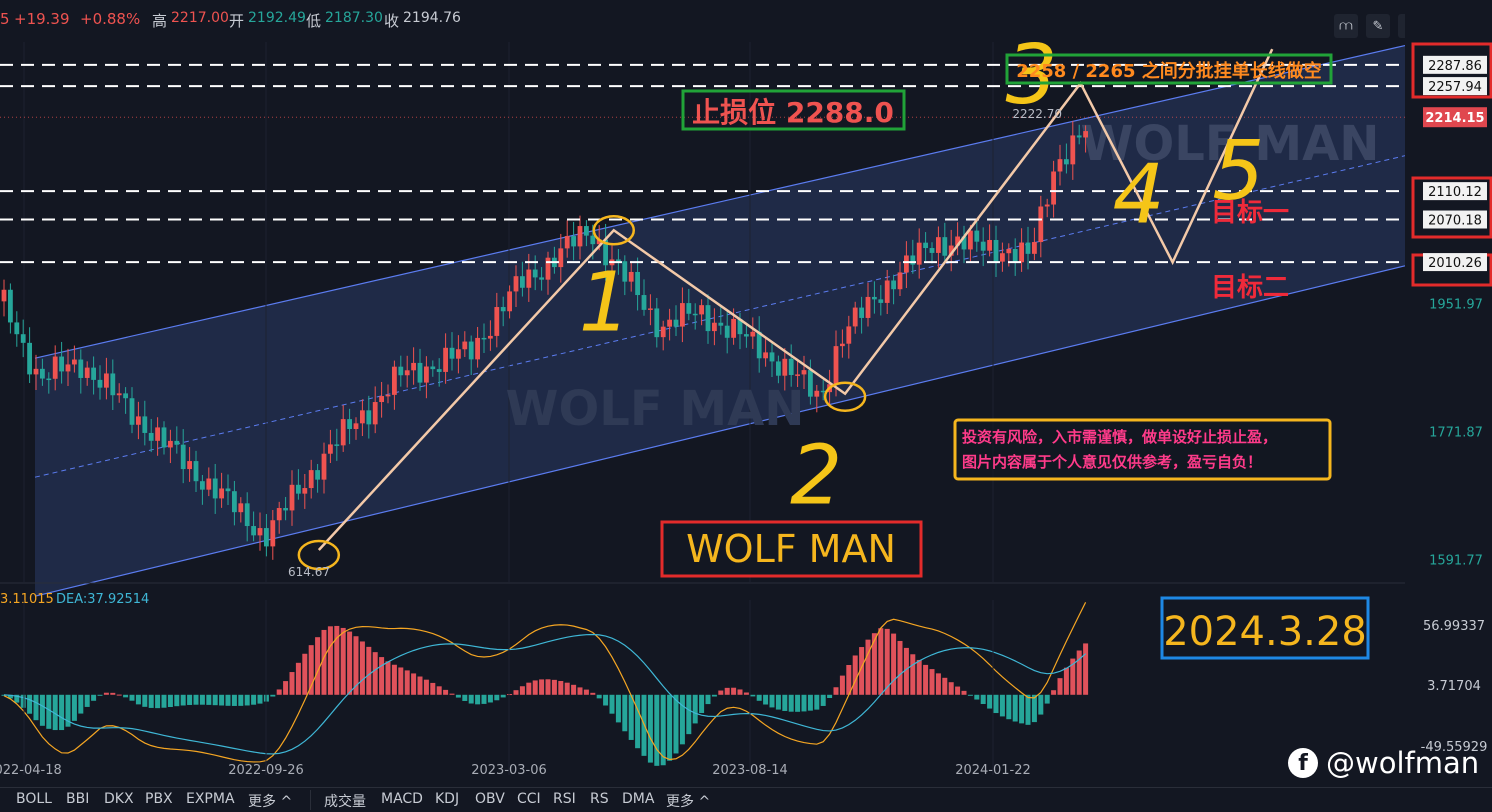 The width and height of the screenshot is (1492, 812). I want to click on wave-label: 4, so click(1139, 194).